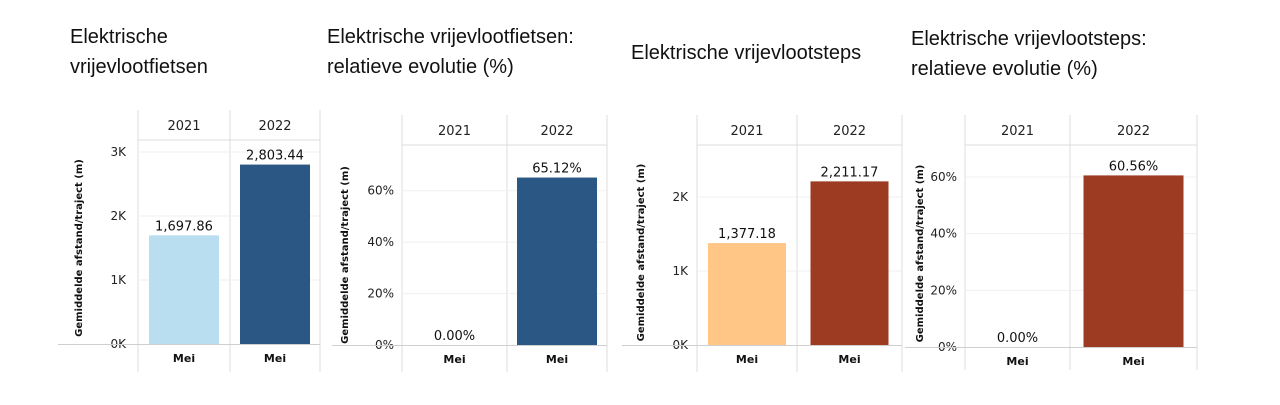 The height and width of the screenshot is (405, 1280). What do you see at coordinates (747, 234) in the screenshot?
I see `data-label-2021: 1,377.18` at bounding box center [747, 234].